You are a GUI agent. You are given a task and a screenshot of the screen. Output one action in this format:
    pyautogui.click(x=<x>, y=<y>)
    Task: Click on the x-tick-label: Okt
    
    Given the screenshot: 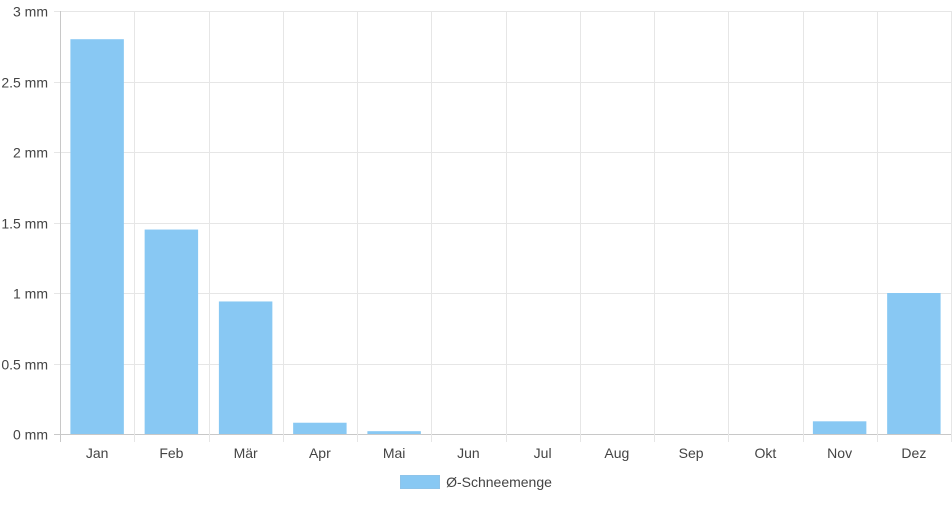 What is the action you would take?
    pyautogui.click(x=765, y=453)
    